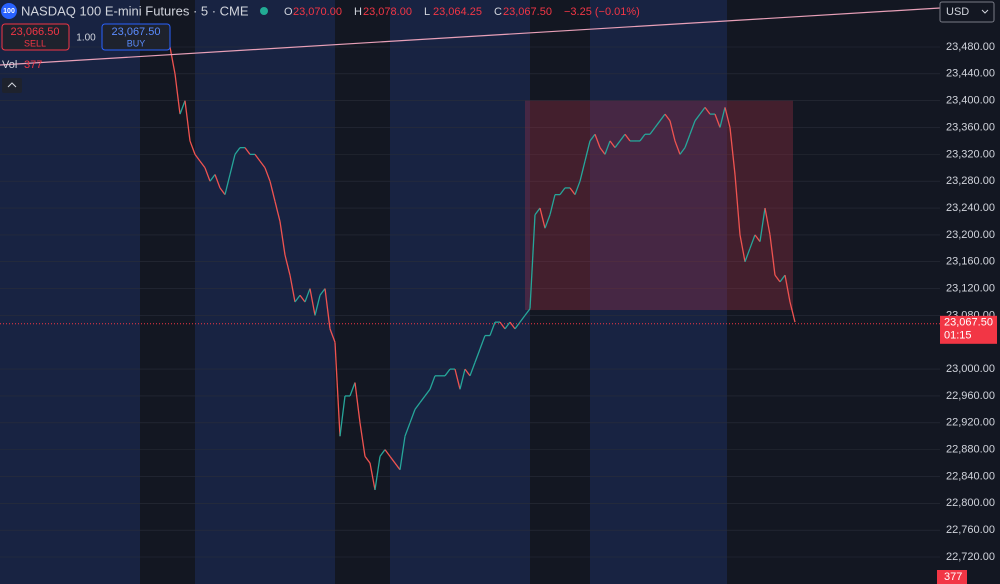  What do you see at coordinates (970, 423) in the screenshot?
I see `price-tick-label: 22,920.00` at bounding box center [970, 423].